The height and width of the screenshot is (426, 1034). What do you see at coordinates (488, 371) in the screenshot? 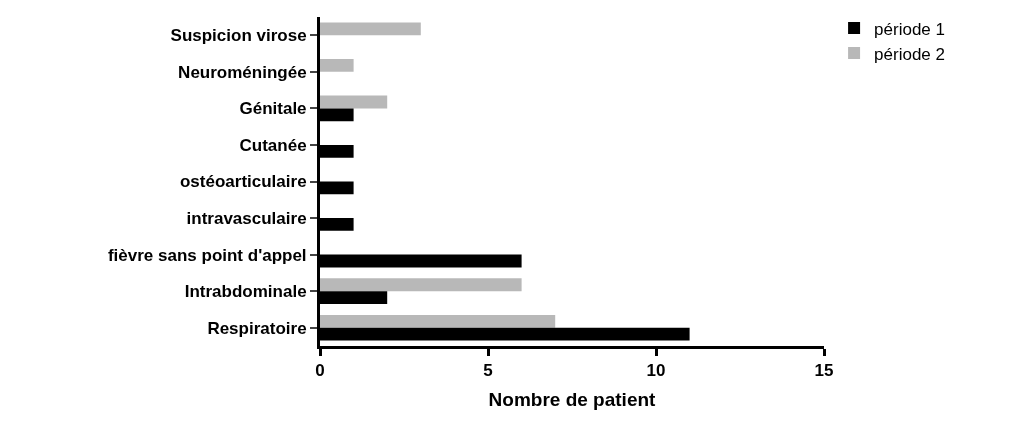
I see `x-tick-label: 5` at bounding box center [488, 371].